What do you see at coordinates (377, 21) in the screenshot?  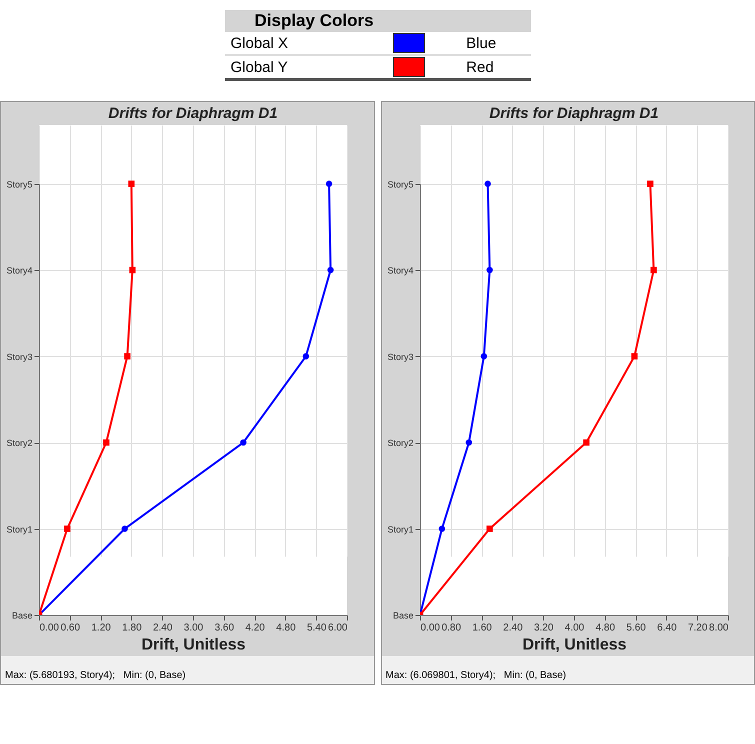 I see `legend-title: Display Colors` at bounding box center [377, 21].